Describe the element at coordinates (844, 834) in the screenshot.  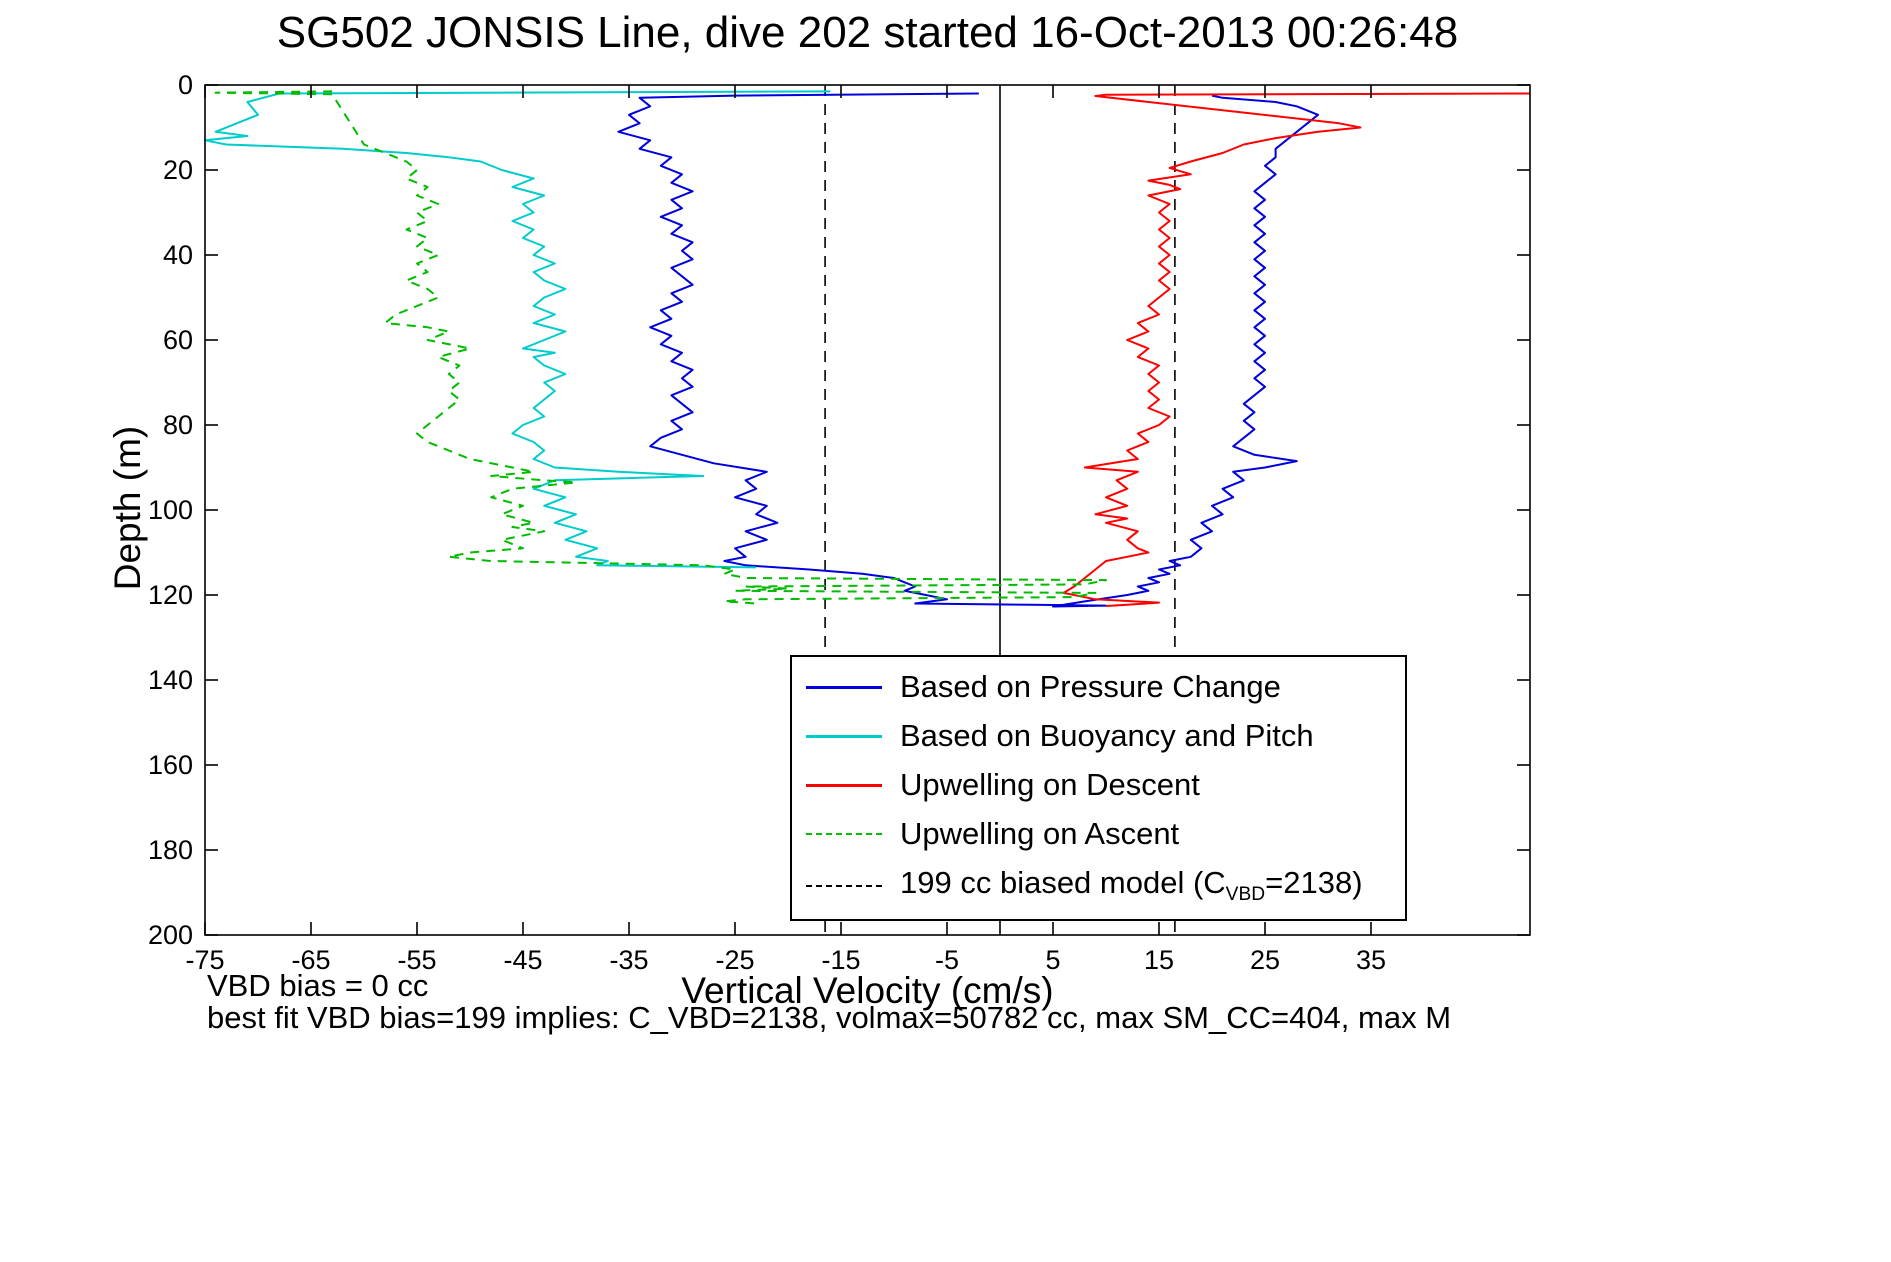
I see `legend-line-sample-green-dashed` at that location.